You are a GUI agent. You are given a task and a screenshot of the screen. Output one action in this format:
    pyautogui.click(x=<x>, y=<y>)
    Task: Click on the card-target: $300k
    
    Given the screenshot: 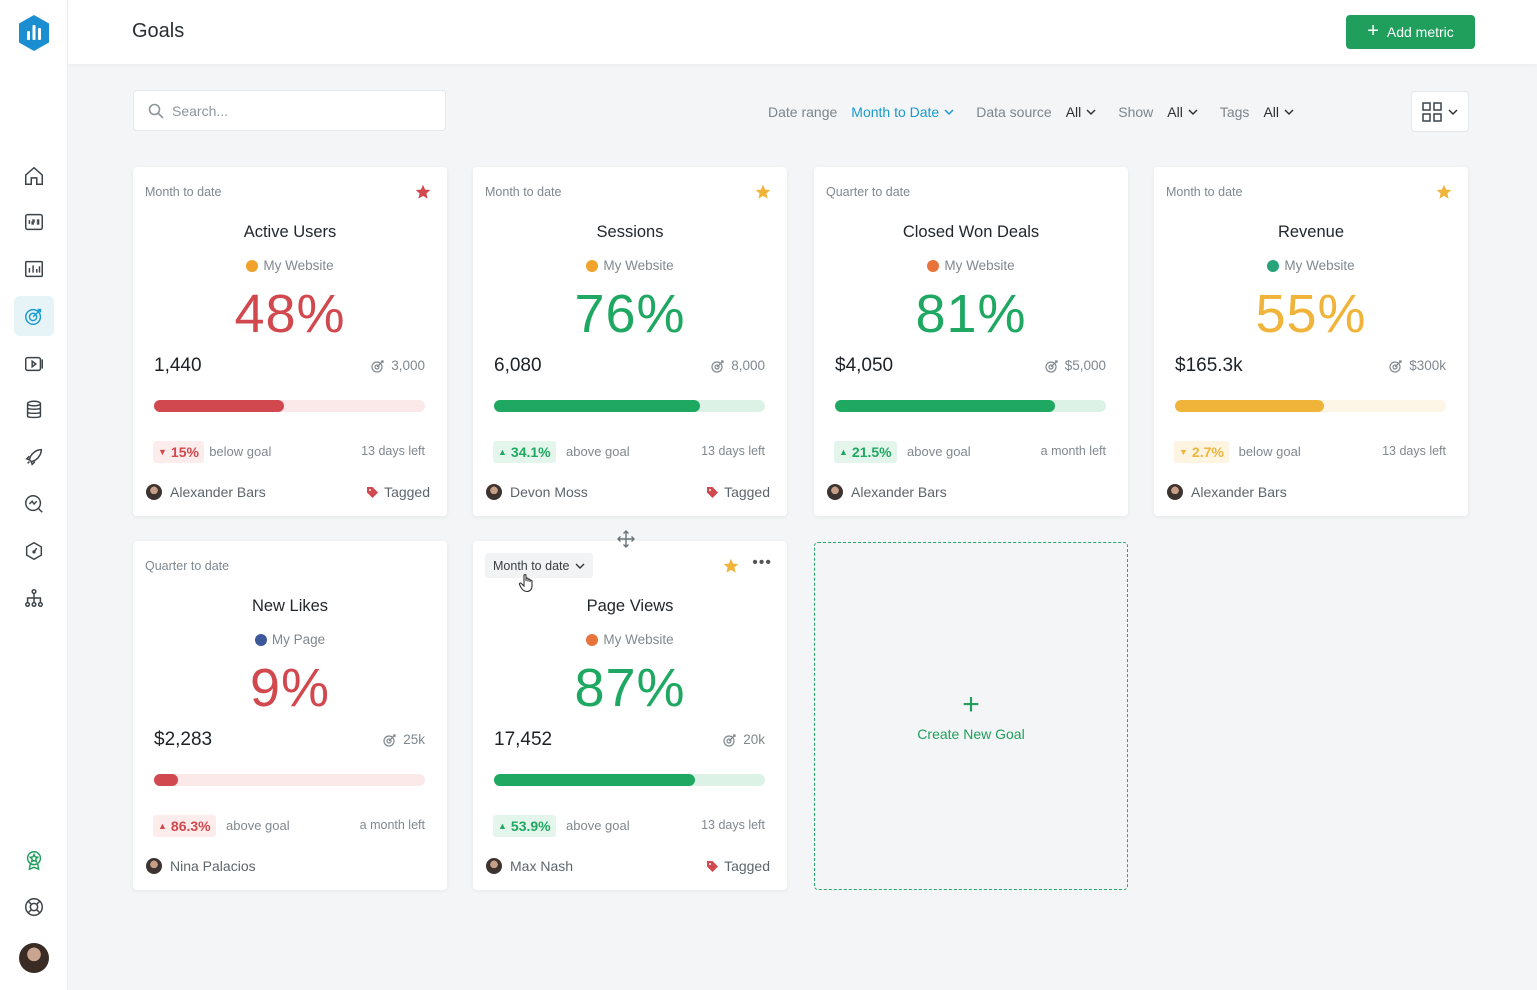 What is the action you would take?
    pyautogui.click(x=1417, y=365)
    